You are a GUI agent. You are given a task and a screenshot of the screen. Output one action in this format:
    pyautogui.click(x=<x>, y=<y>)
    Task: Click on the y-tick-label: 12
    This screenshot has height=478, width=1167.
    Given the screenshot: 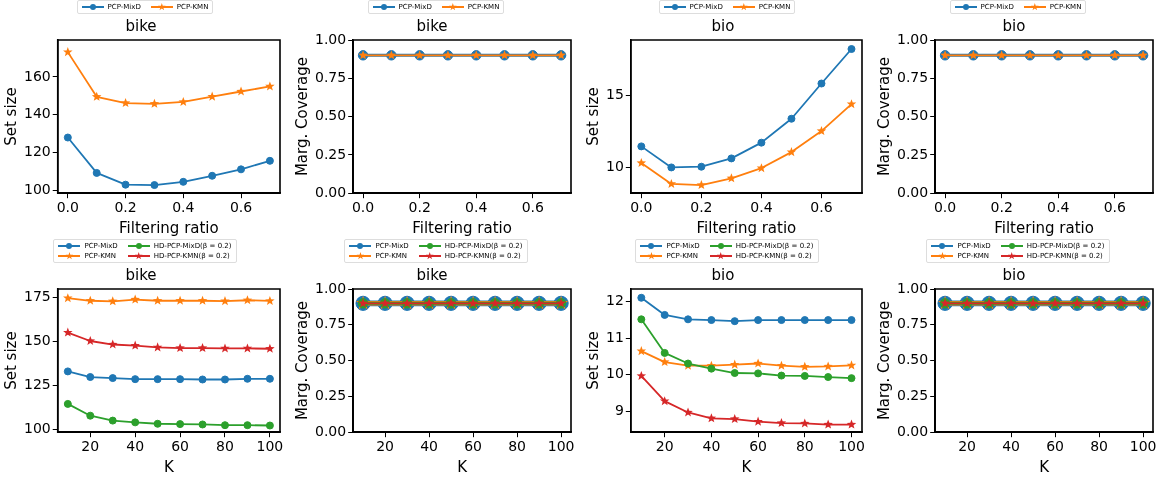 What is the action you would take?
    pyautogui.click(x=614, y=300)
    